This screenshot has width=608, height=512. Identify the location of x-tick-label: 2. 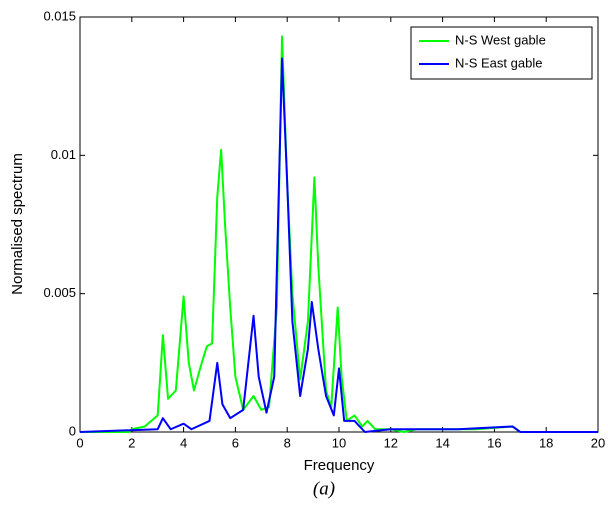
(131, 442).